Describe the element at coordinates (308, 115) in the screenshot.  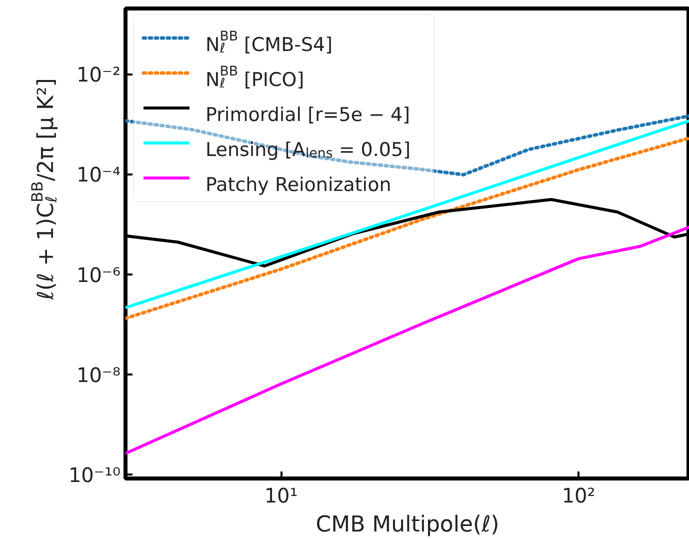
I see `legend-label: Primordial [r=5e − 4]` at that location.